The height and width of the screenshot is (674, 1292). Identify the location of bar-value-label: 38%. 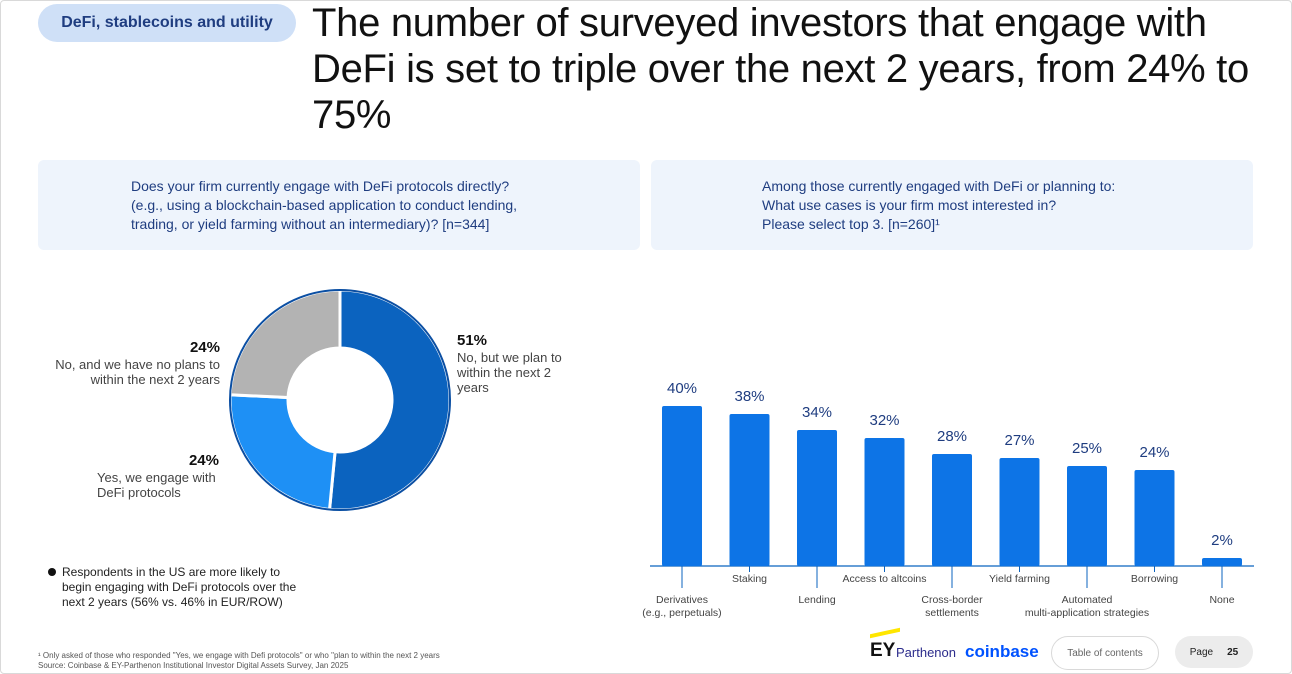
(749, 396).